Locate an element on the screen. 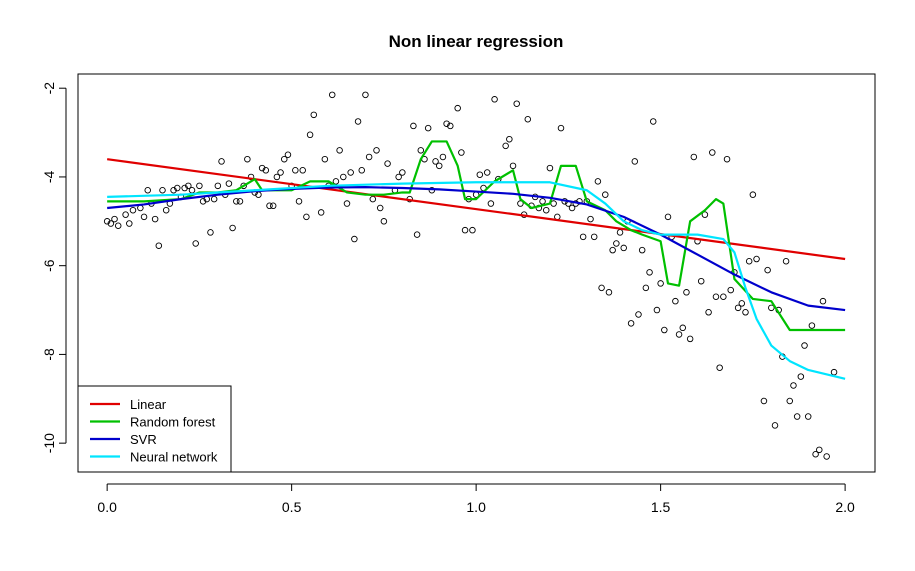  regression-line is located at coordinates (476, 209).